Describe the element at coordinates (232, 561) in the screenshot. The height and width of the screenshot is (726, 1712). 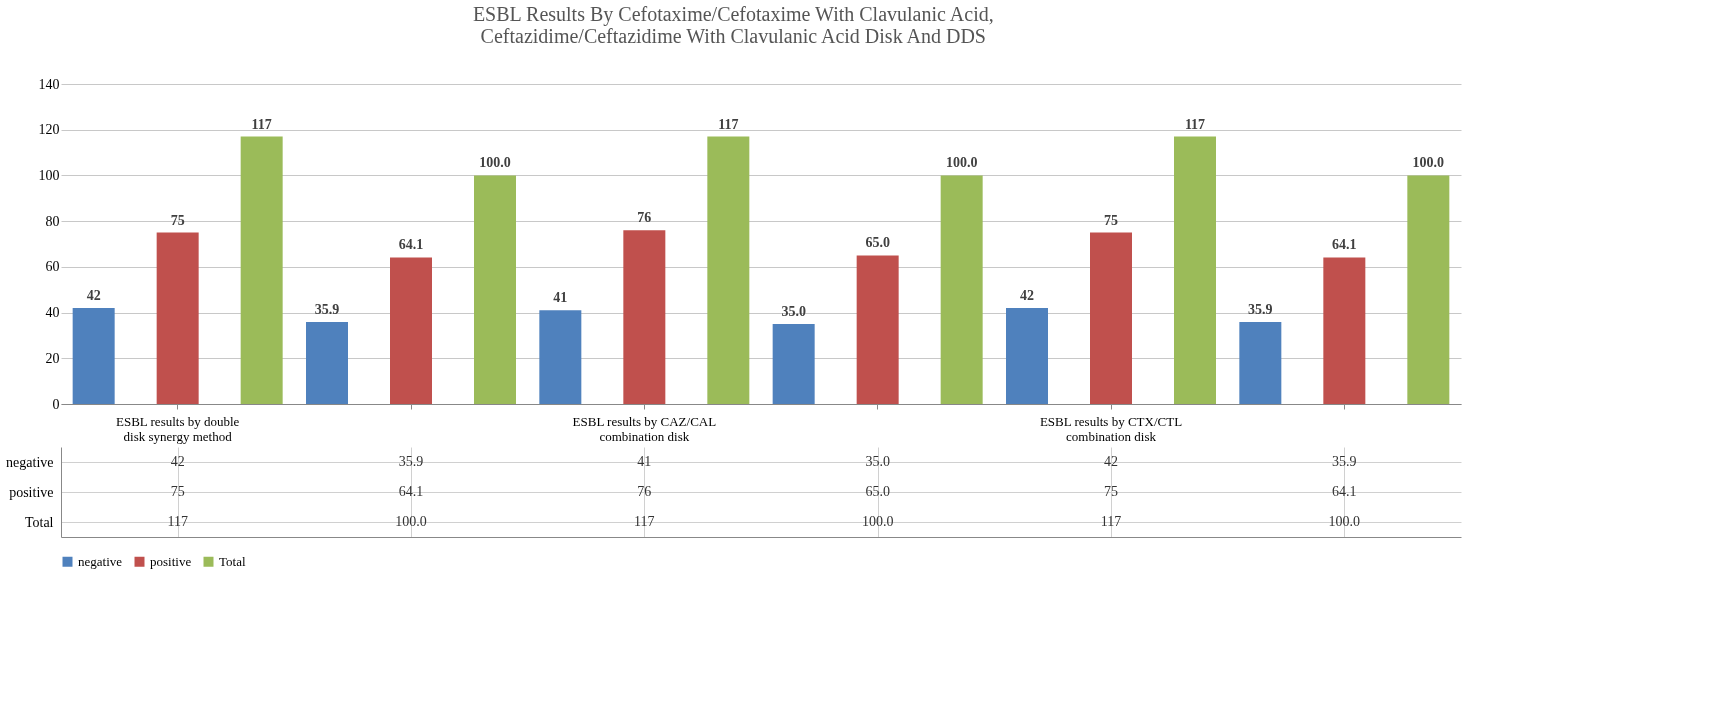
I see `legend-label: Total` at that location.